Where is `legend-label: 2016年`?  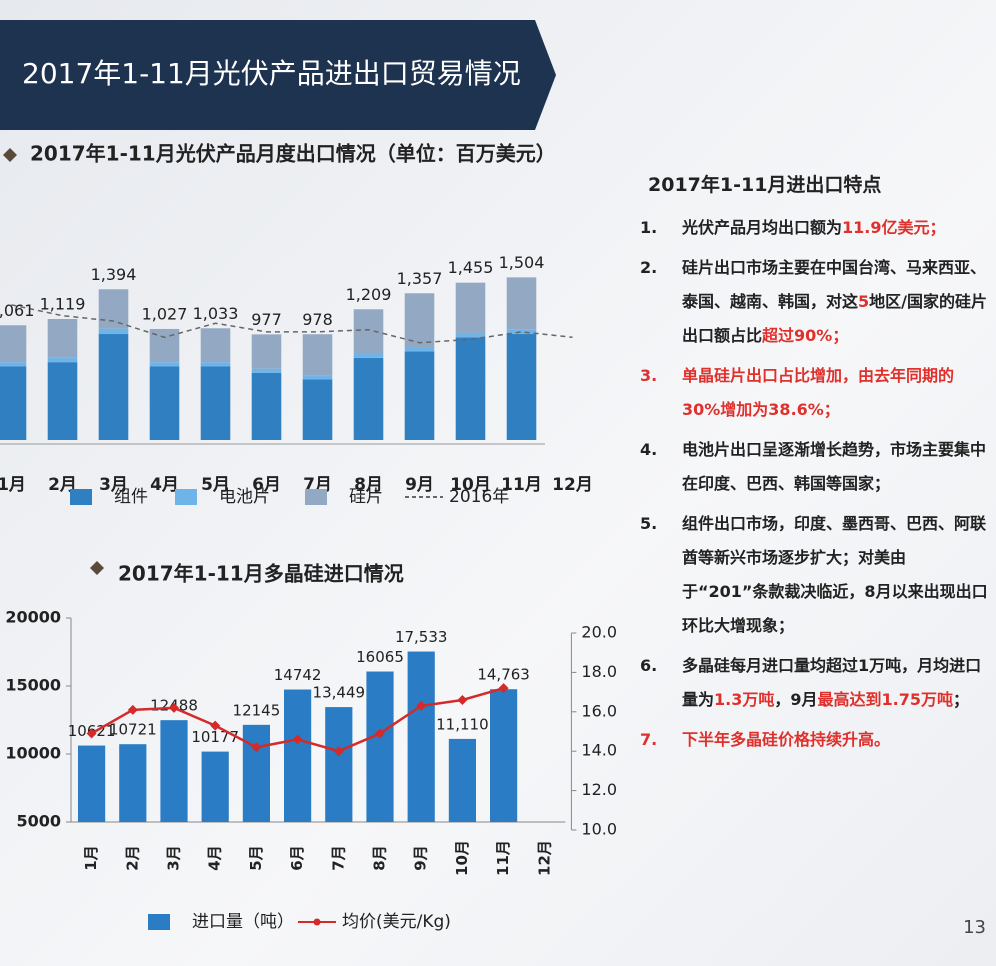
legend-label: 2016年 is located at coordinates (479, 497).